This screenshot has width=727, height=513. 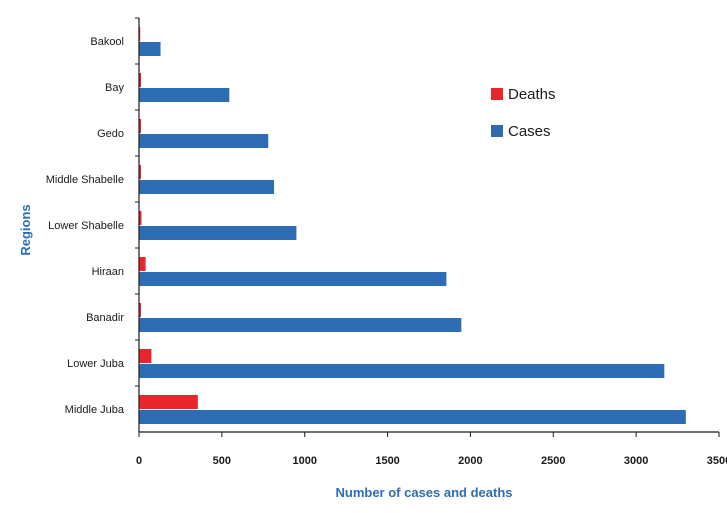 What do you see at coordinates (25, 229) in the screenshot?
I see `y-axis-title: Regions` at bounding box center [25, 229].